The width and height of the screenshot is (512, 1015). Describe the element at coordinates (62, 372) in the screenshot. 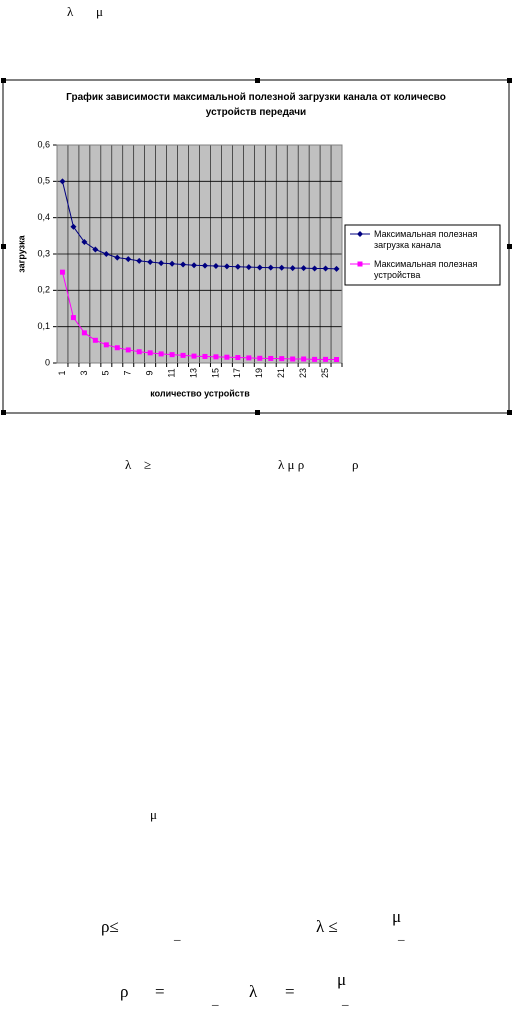

I see `x-tick-label: 1` at that location.